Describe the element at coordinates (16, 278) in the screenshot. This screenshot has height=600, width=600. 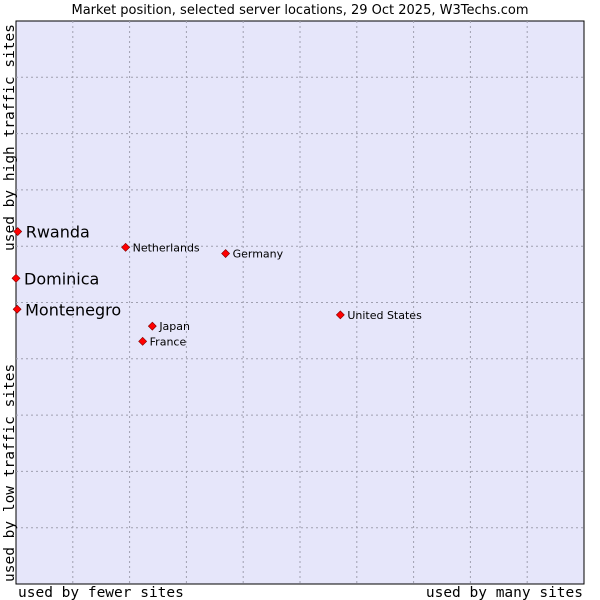
I see `point-dominica` at that location.